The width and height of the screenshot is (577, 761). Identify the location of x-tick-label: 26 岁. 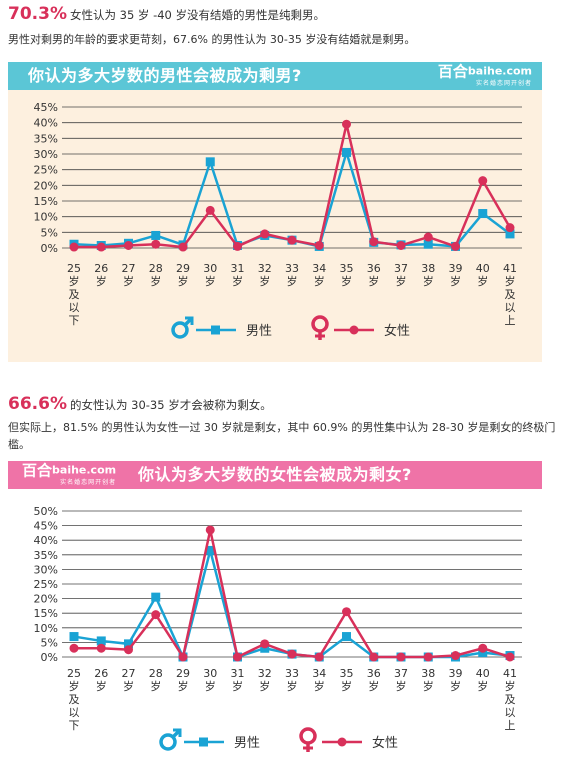
(101, 275).